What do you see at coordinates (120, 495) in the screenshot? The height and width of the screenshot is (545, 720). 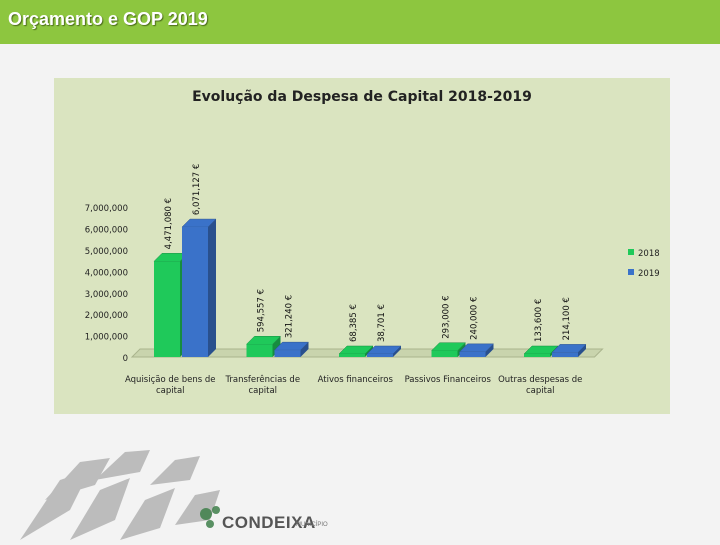 I see `logo-pattern` at bounding box center [120, 495].